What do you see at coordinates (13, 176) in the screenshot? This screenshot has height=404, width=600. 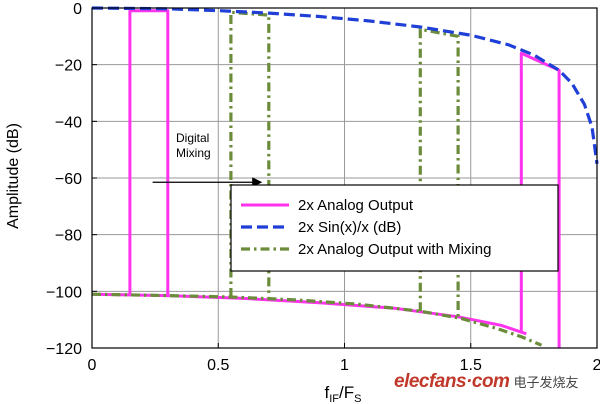 I see `y-axis-label: Amplitude (dB)` at bounding box center [13, 176].